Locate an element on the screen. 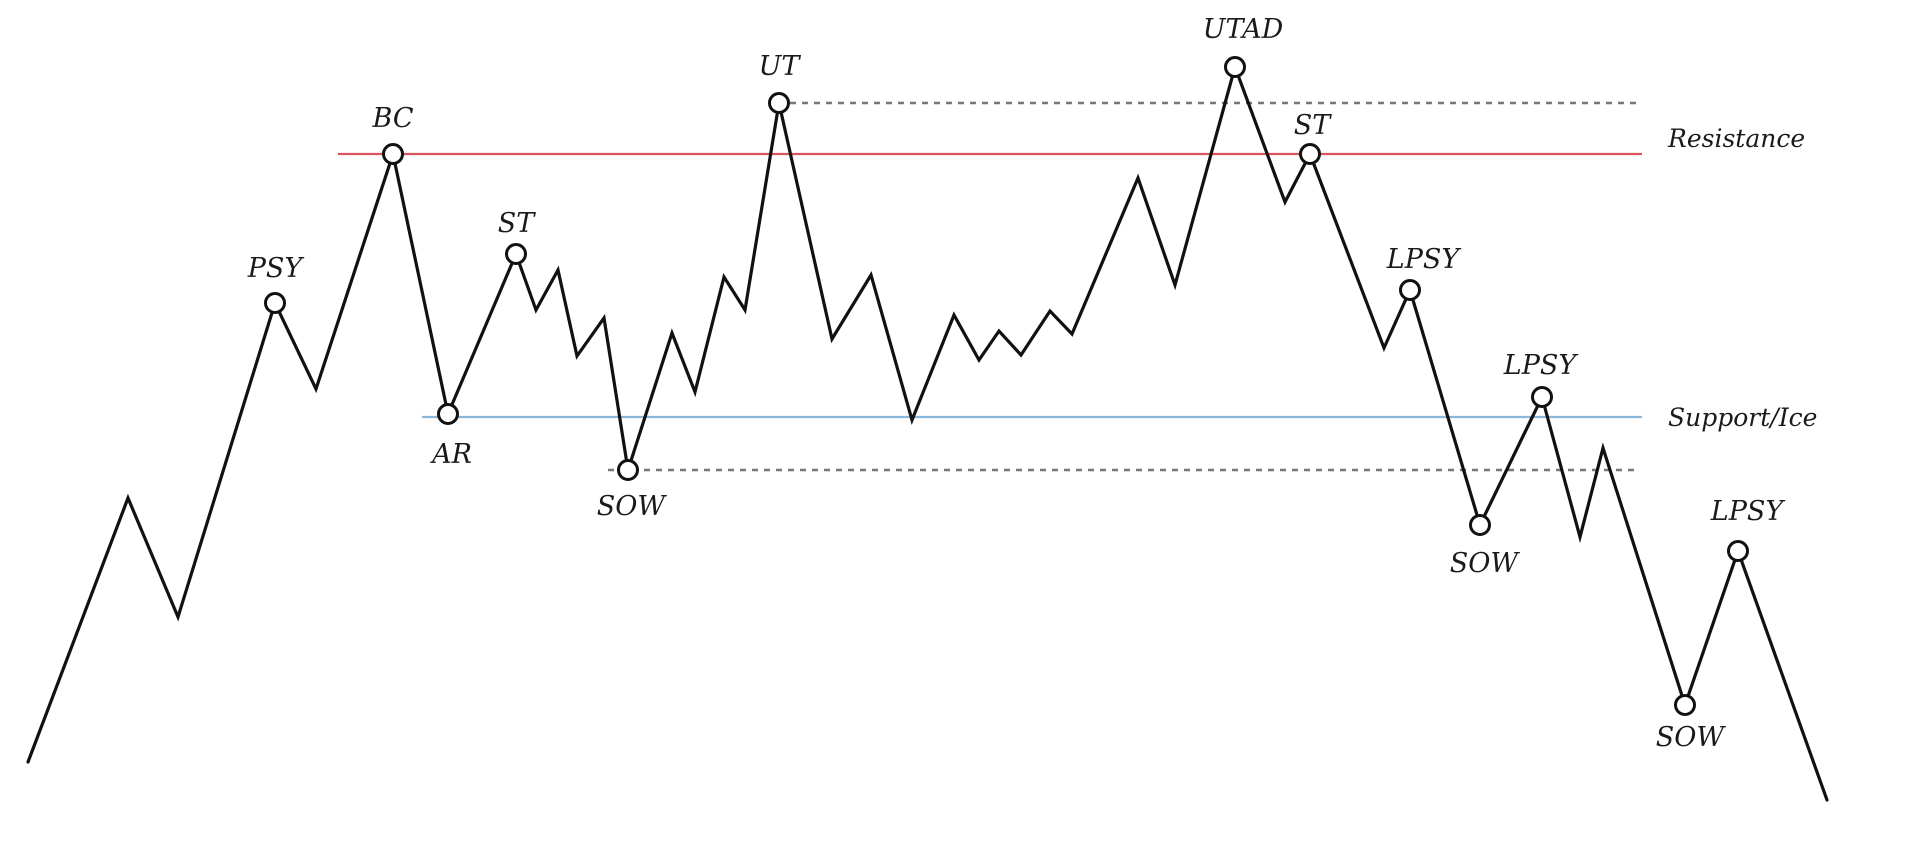  label-ut: UT is located at coordinates (780, 66).